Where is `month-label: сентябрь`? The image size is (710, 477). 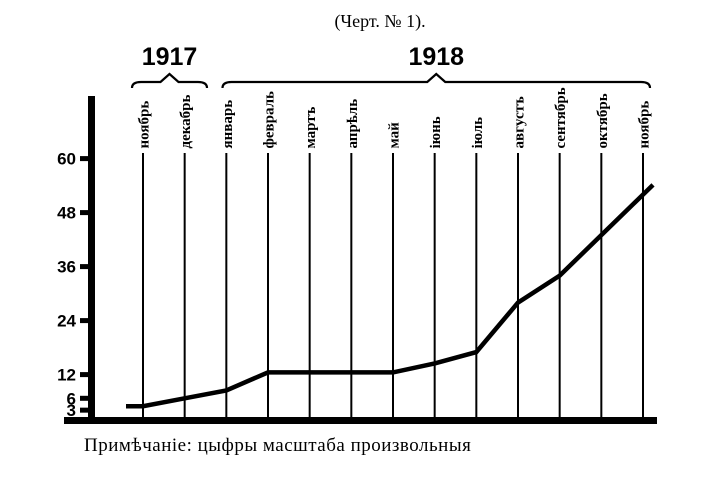
month-label: сентябрь is located at coordinates (561, 117).